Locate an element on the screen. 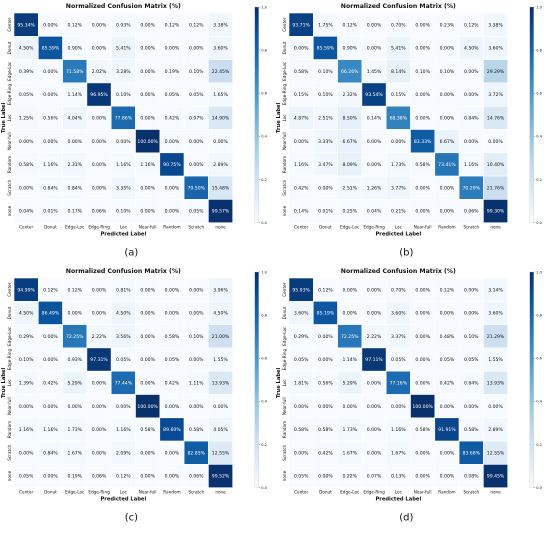 The image size is (550, 534). cell-value-label: 0.84% is located at coordinates (50, 453).